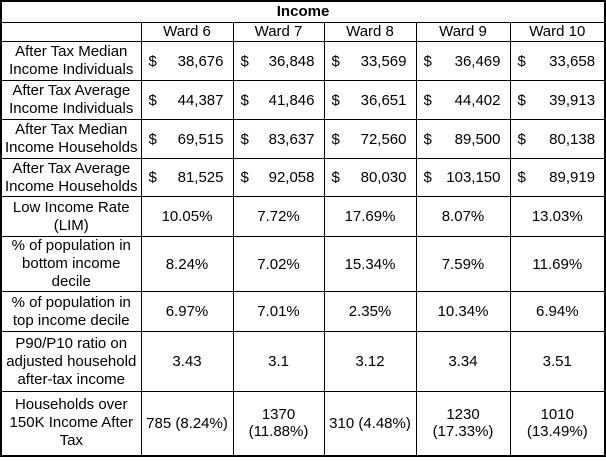  I want to click on value-cell: $36,469, so click(463, 61).